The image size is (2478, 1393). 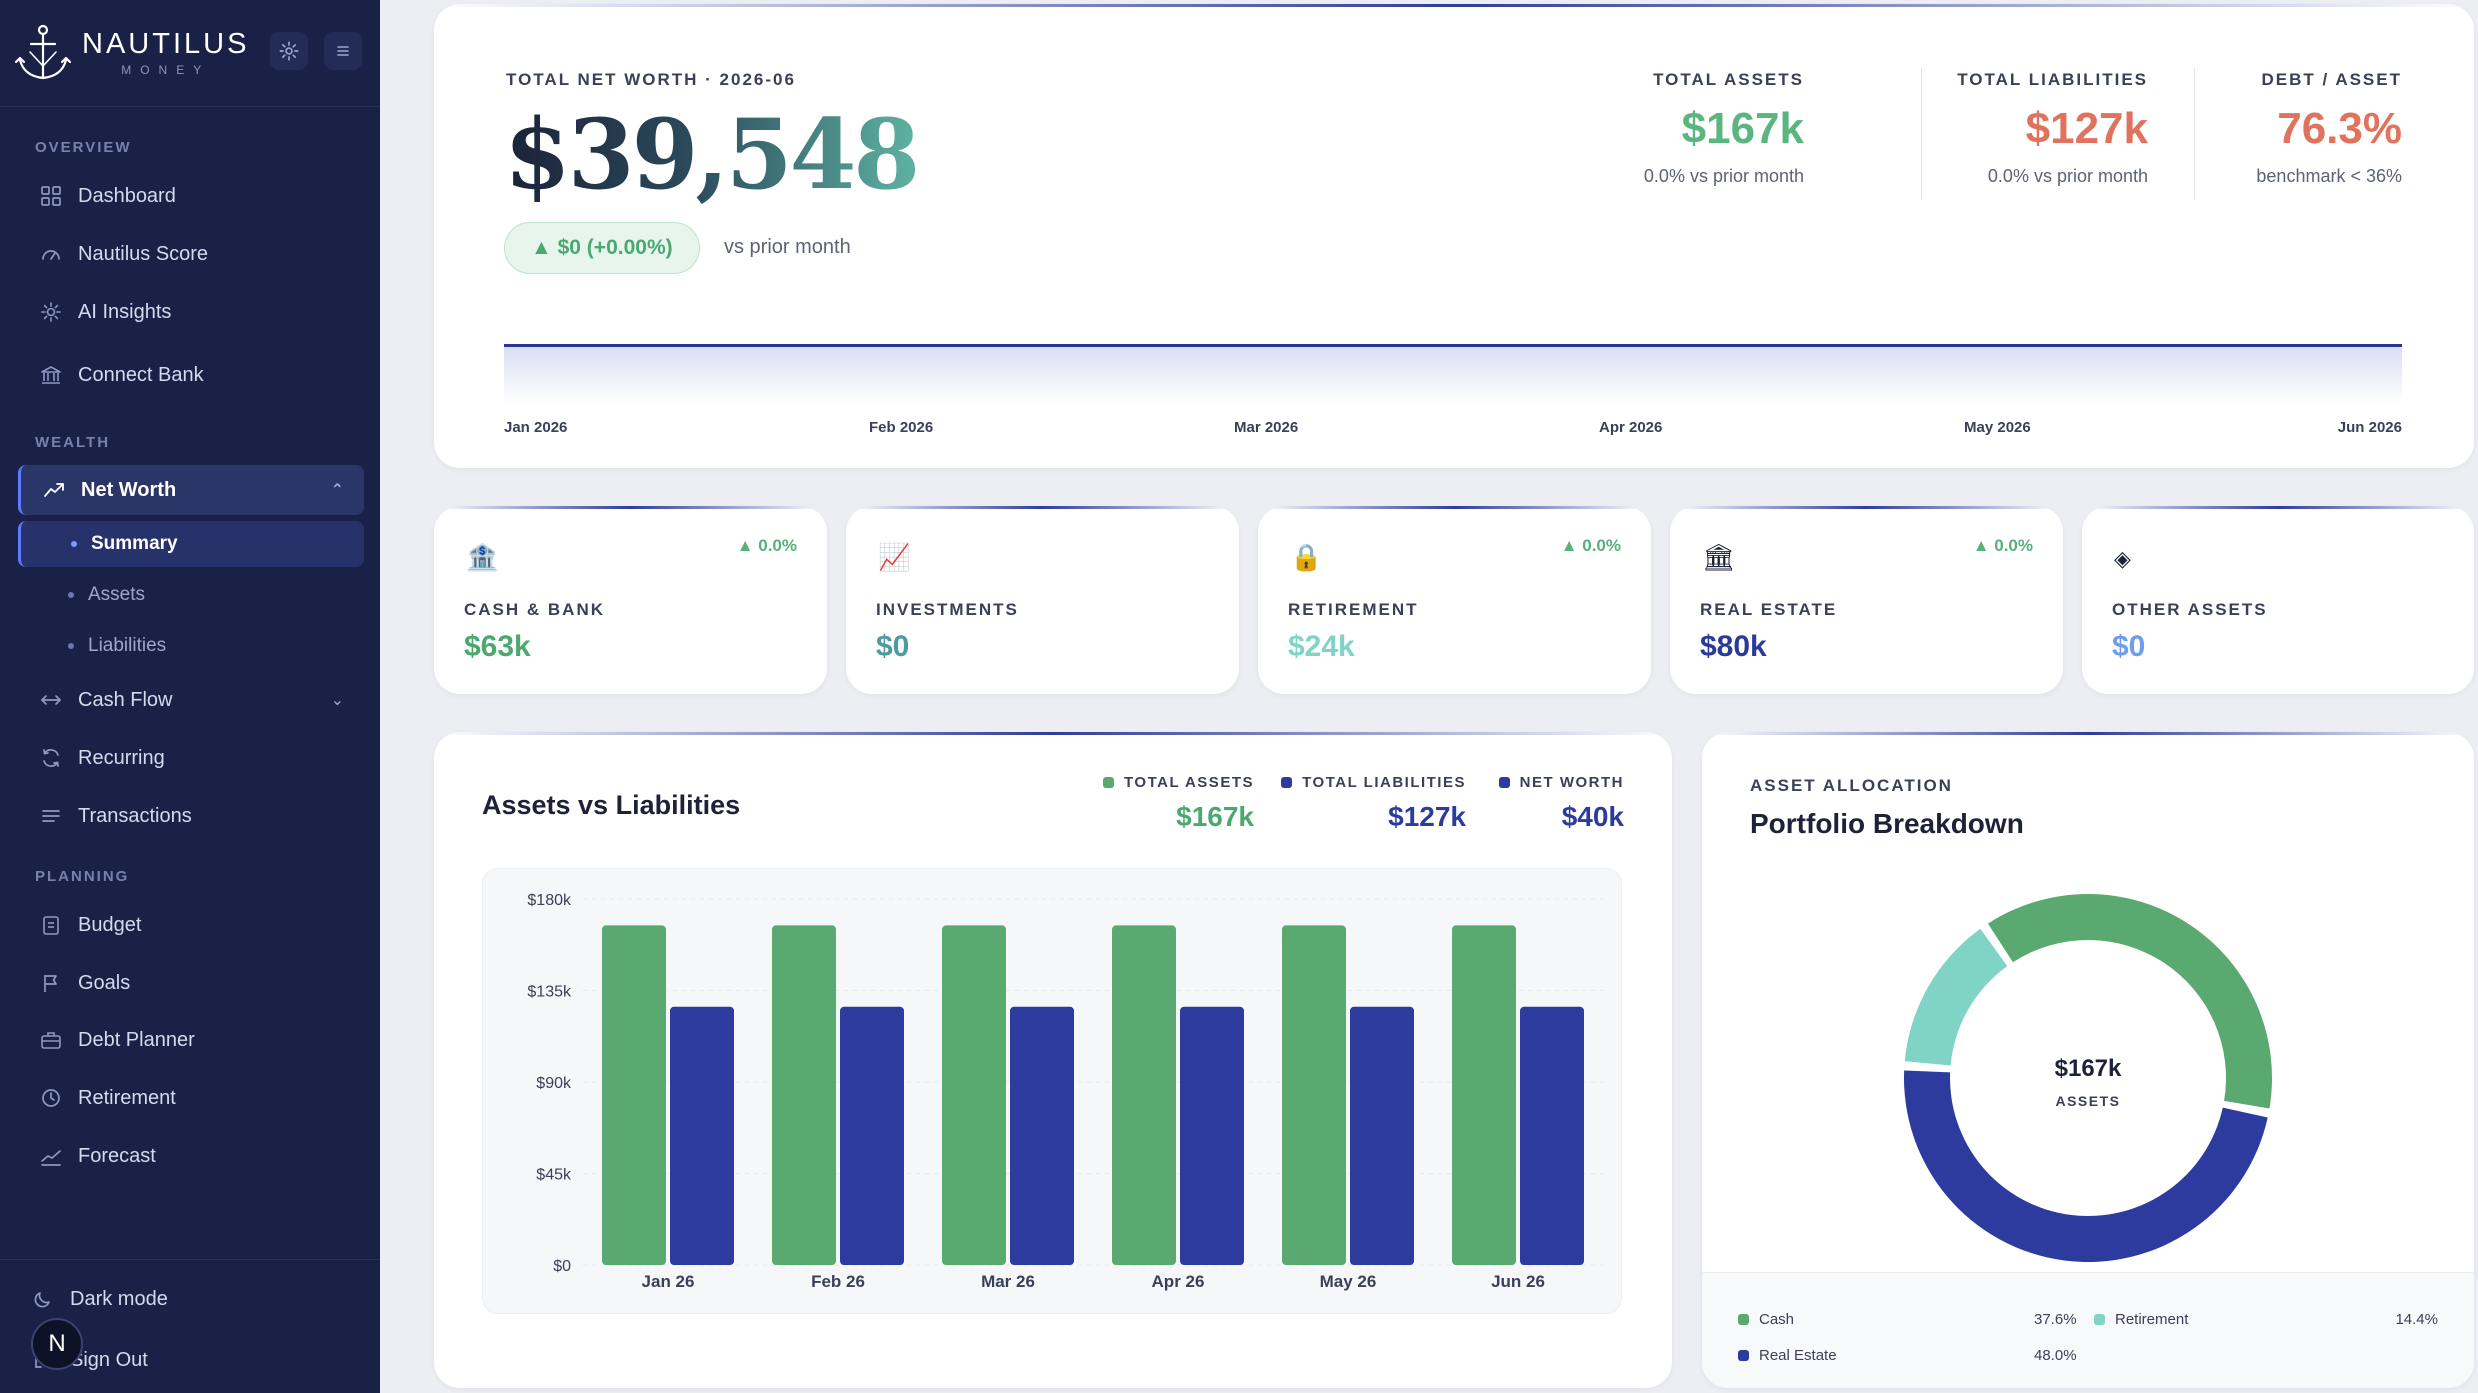 I want to click on nav-transactions: Transactions, so click(x=191, y=816).